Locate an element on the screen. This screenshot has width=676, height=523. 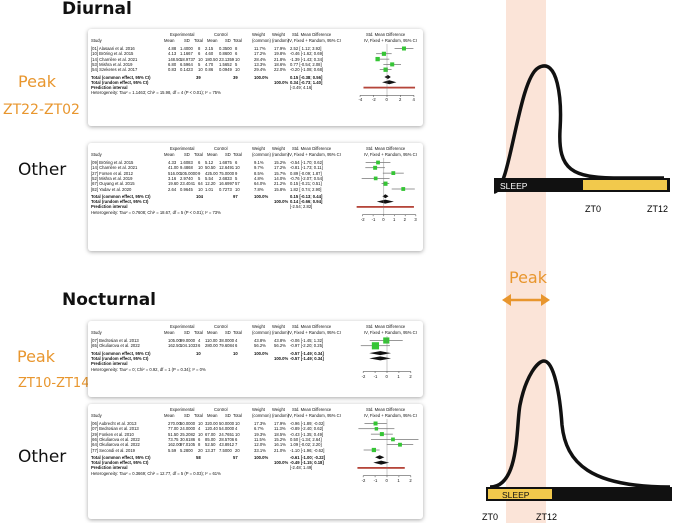
header-smd-sub: IV, Fixed + Random, 95% CI is located at coordinates (314, 40).